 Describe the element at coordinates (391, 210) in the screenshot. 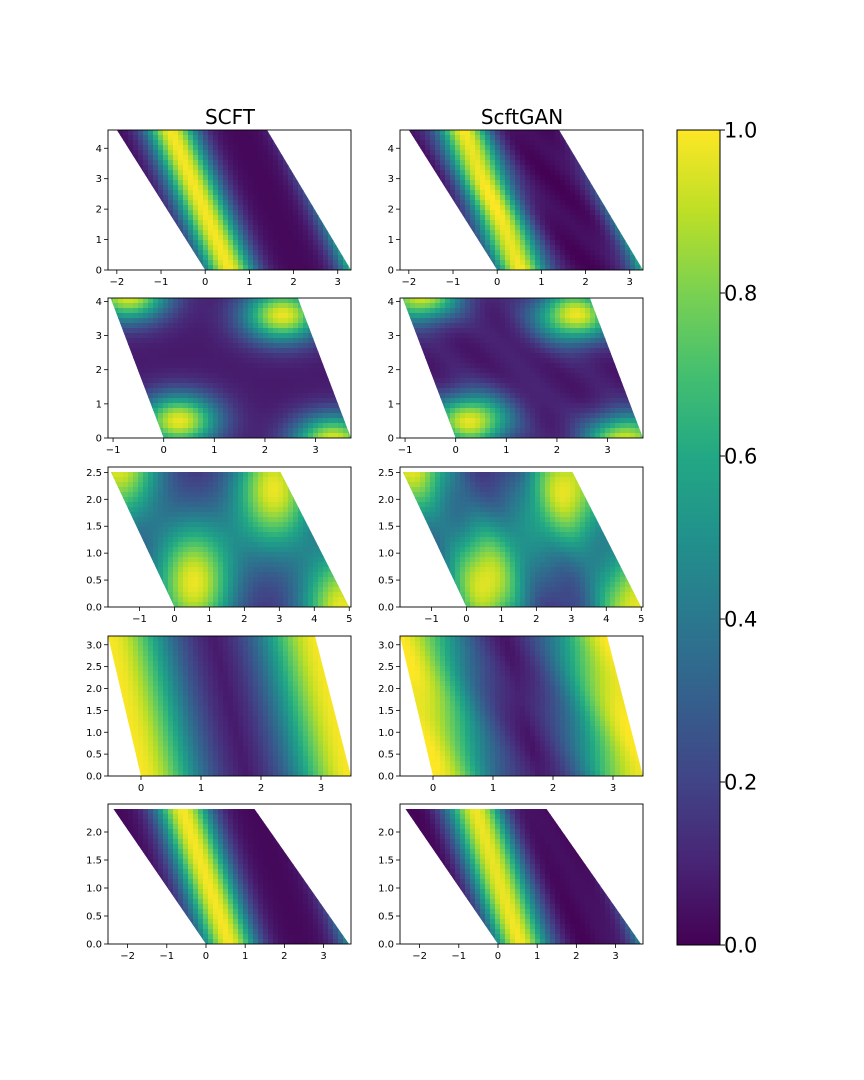

I see `y-tick-label: 2` at that location.